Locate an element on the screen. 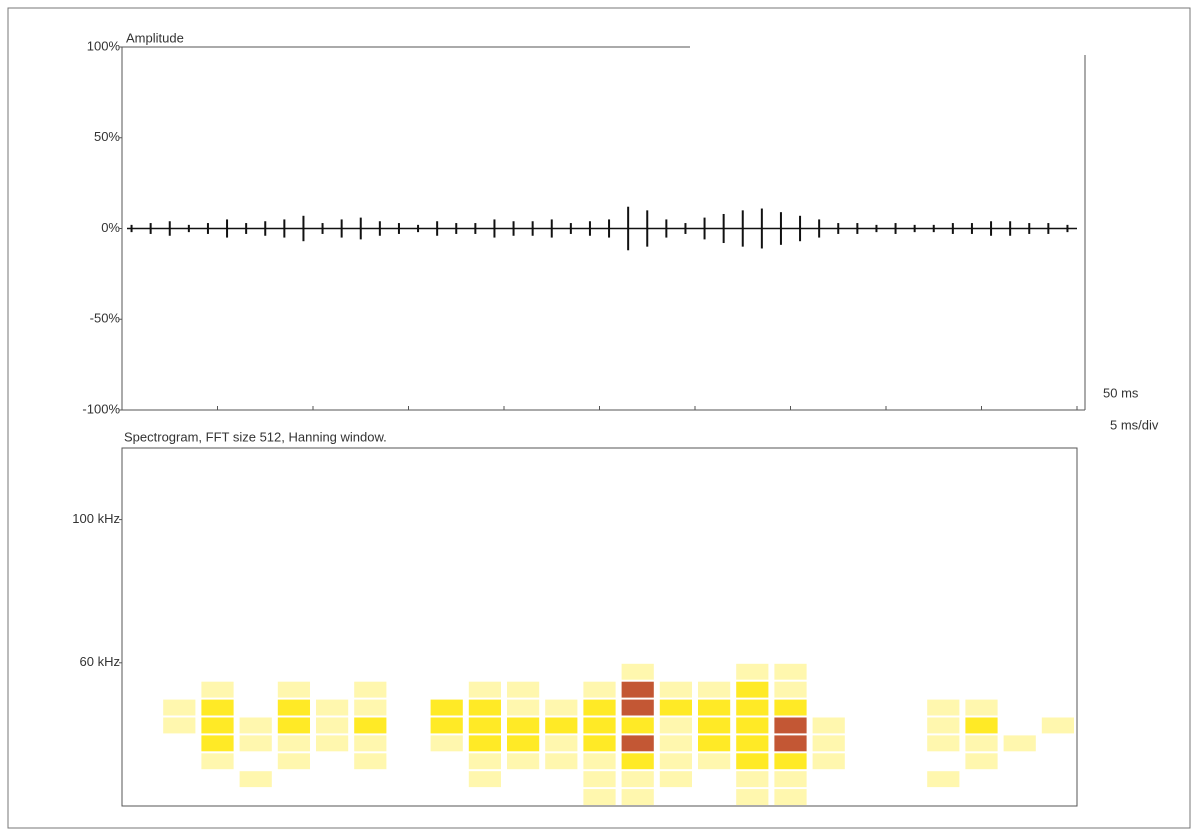 The image size is (1201, 836). y-tick-label: -50% is located at coordinates (105, 318).